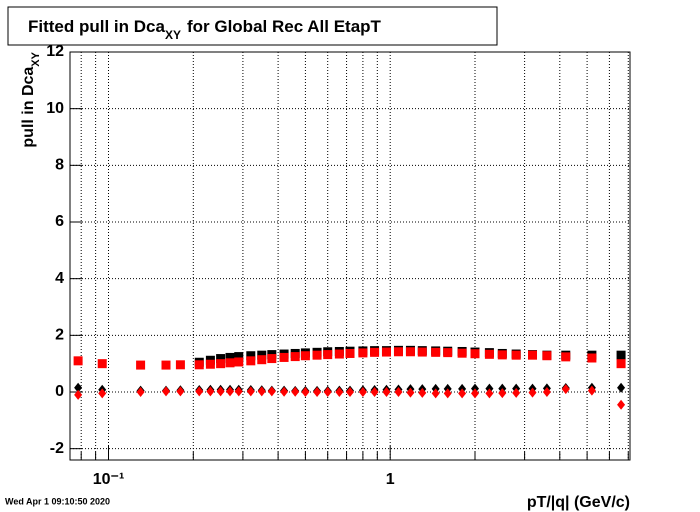 This screenshot has width=700, height=512. Describe the element at coordinates (59, 335) in the screenshot. I see `y-tick-label: 2` at that location.